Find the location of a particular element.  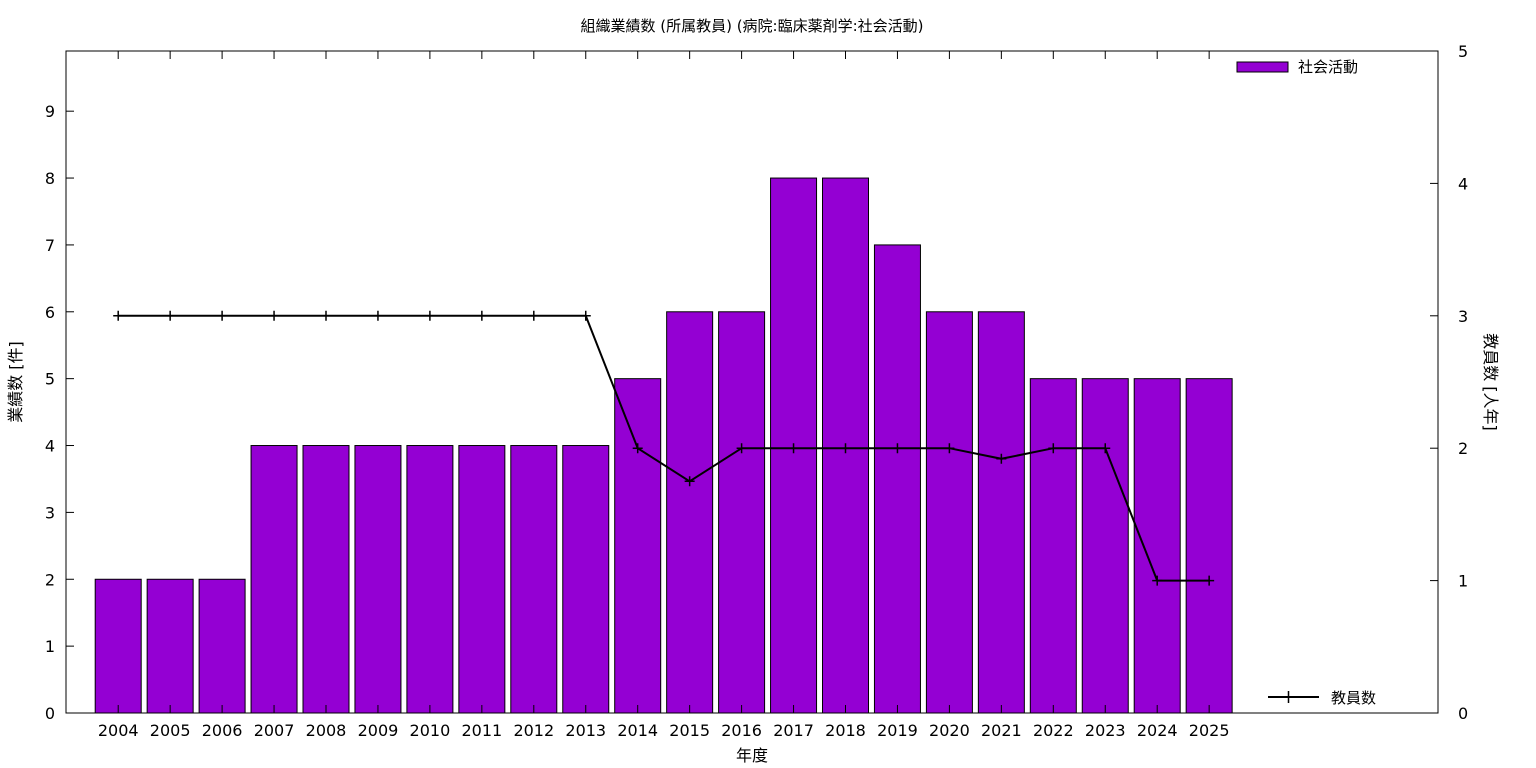

x-tick-label: 2007 is located at coordinates (274, 730).